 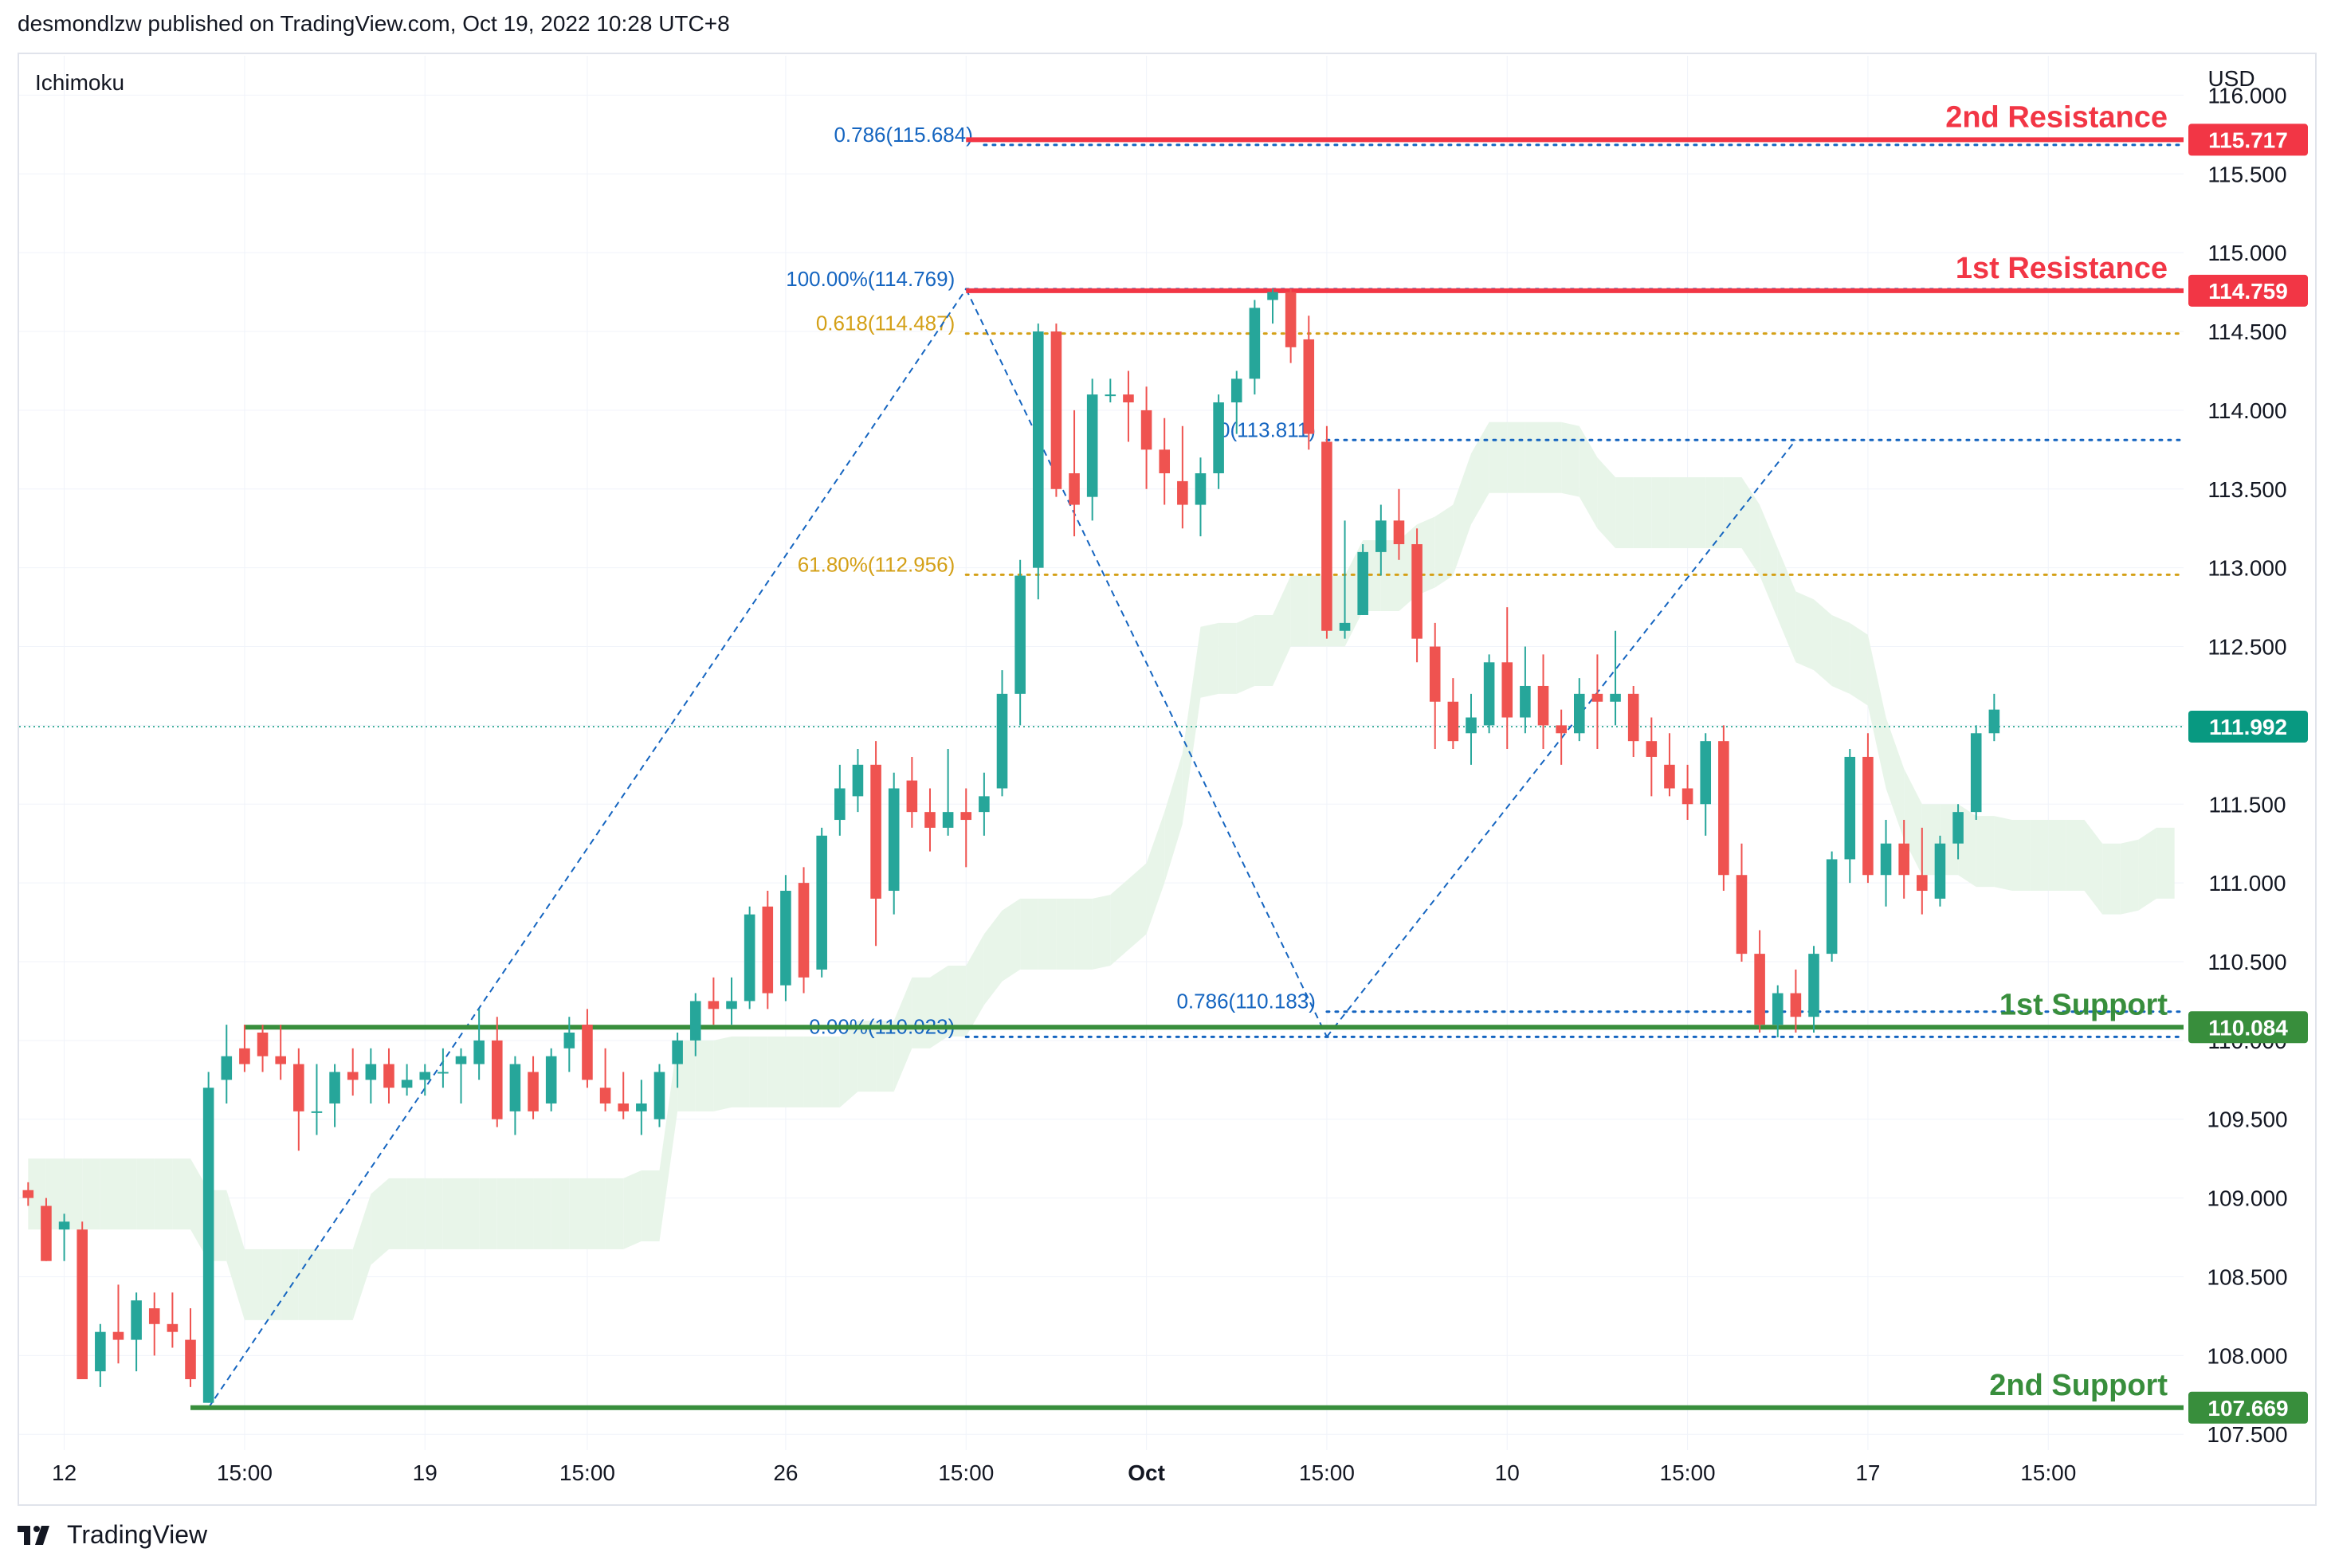 What do you see at coordinates (80, 82) in the screenshot?
I see `indicator-label: Ichimoku` at bounding box center [80, 82].